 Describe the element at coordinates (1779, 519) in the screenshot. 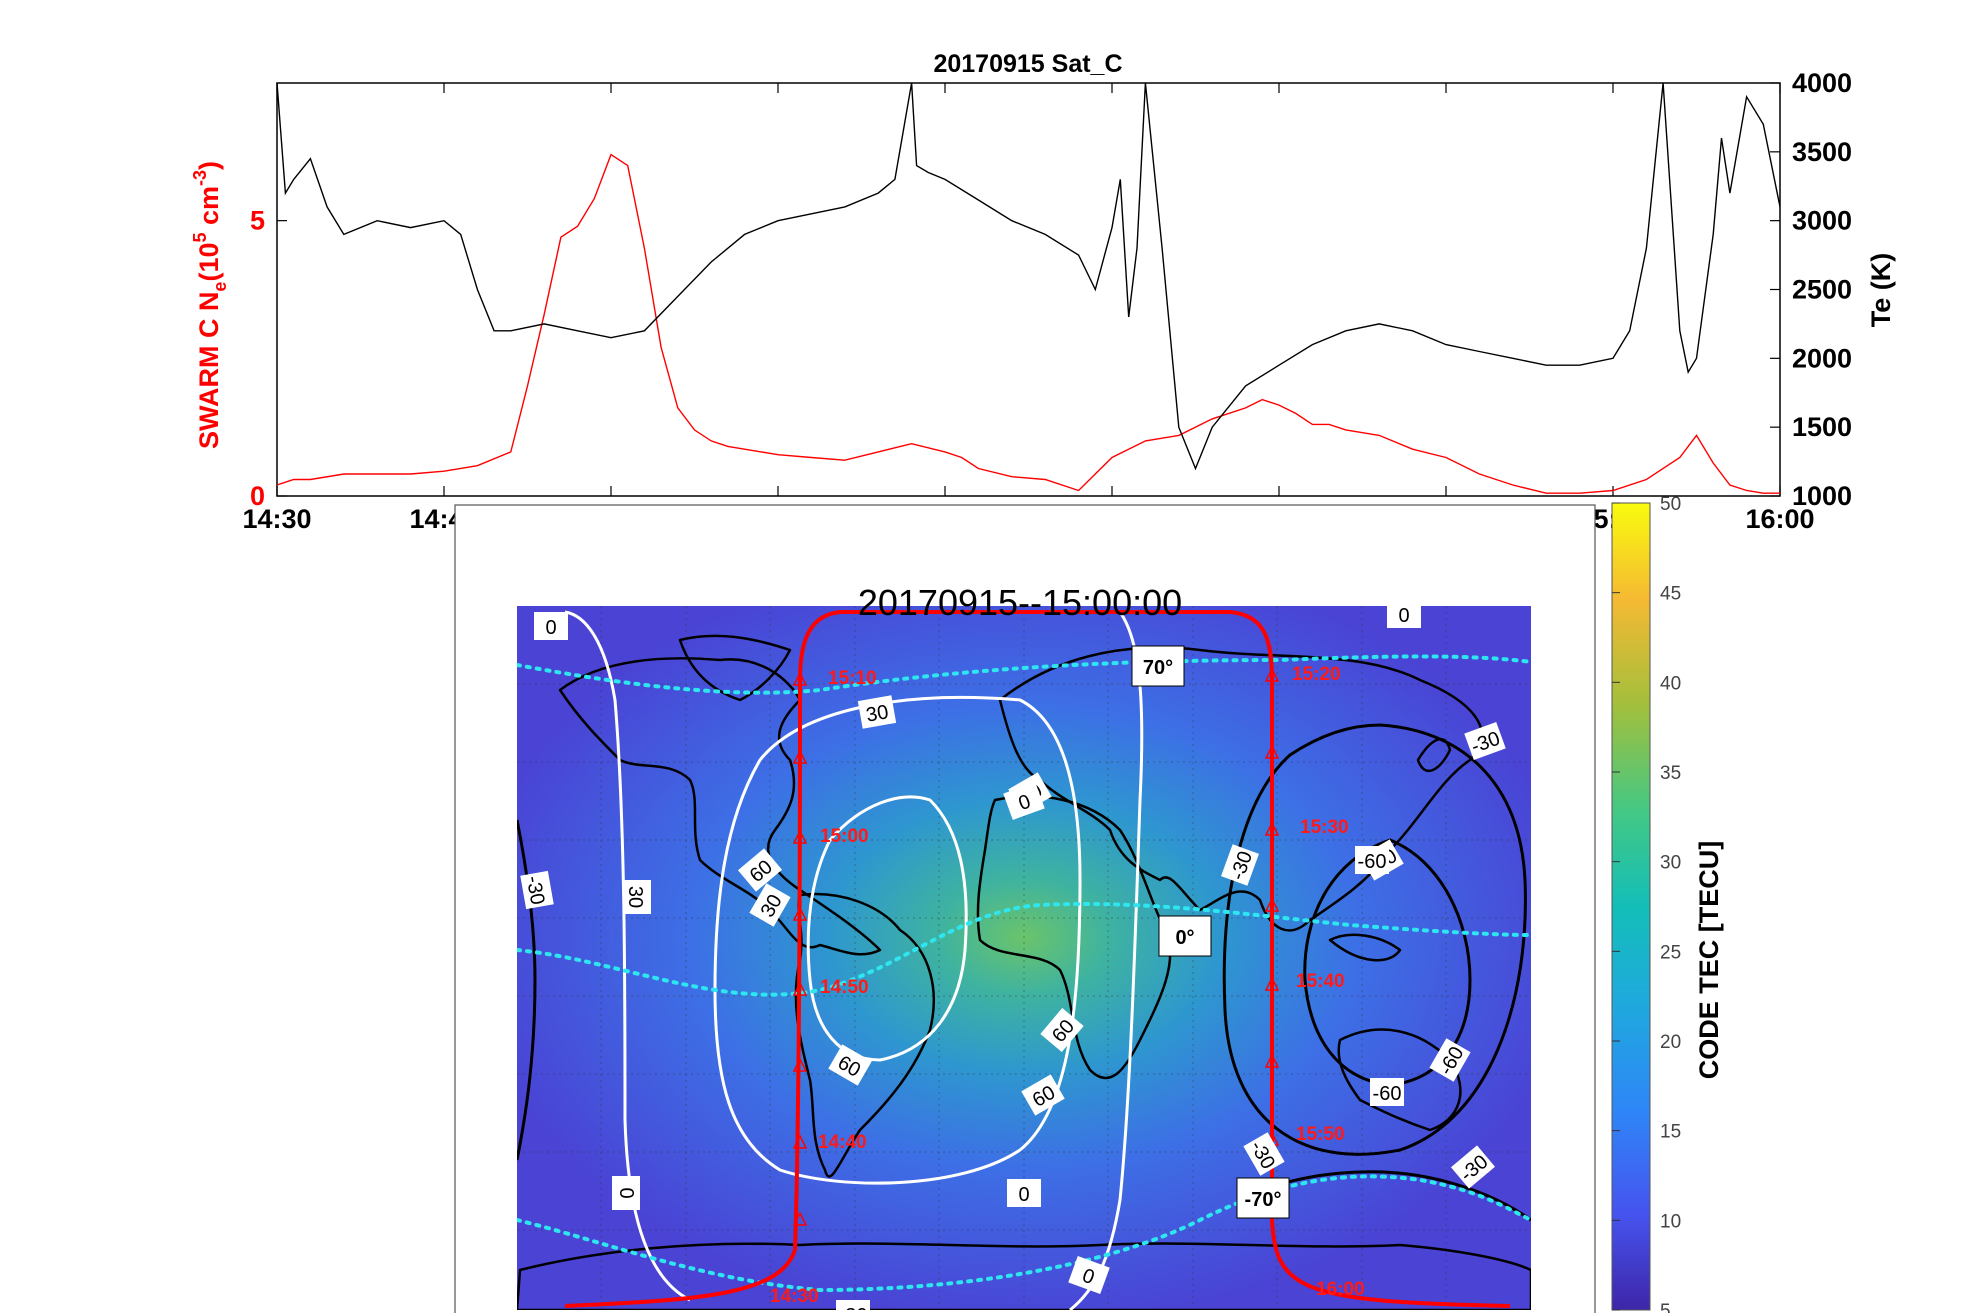

I see `x-tick-label: 16:00` at that location.